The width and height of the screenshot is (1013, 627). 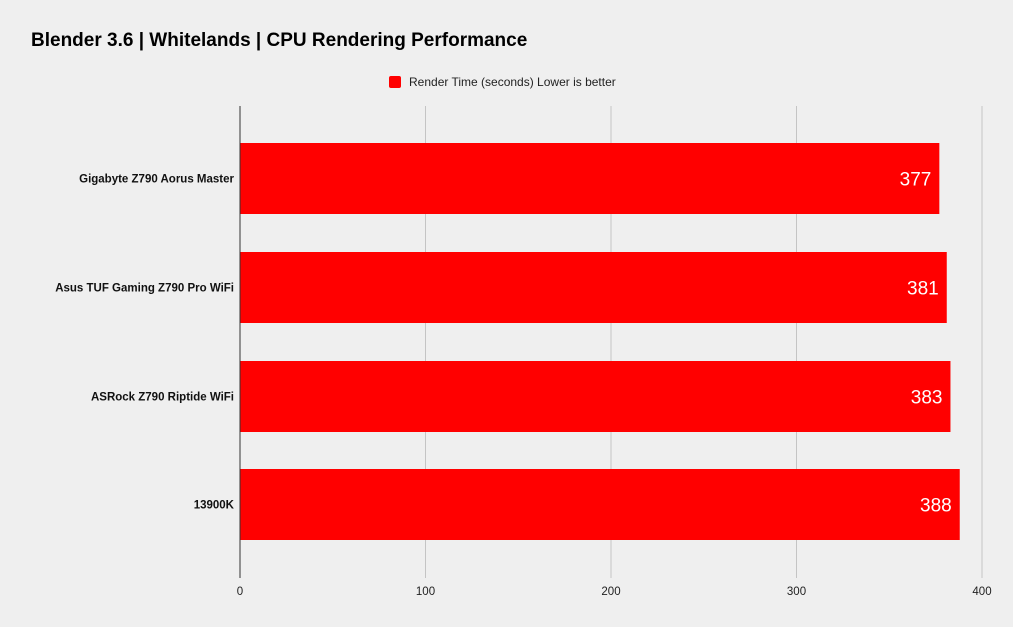 I want to click on x-tick-label-100: 100, so click(x=425, y=592).